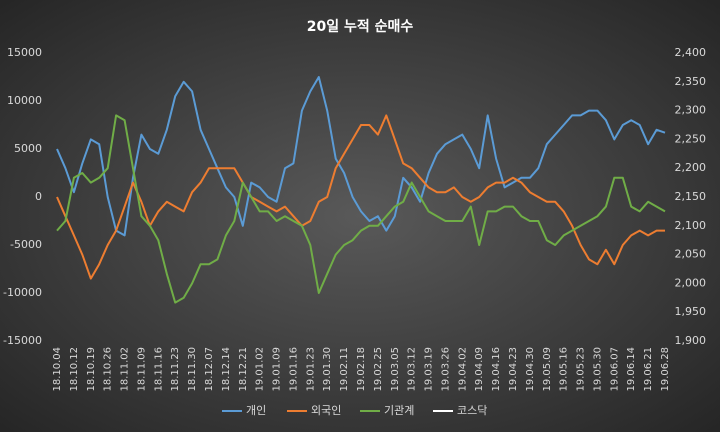  What do you see at coordinates (691, 340) in the screenshot?
I see `y2-tick-label: 1,900` at bounding box center [691, 340].